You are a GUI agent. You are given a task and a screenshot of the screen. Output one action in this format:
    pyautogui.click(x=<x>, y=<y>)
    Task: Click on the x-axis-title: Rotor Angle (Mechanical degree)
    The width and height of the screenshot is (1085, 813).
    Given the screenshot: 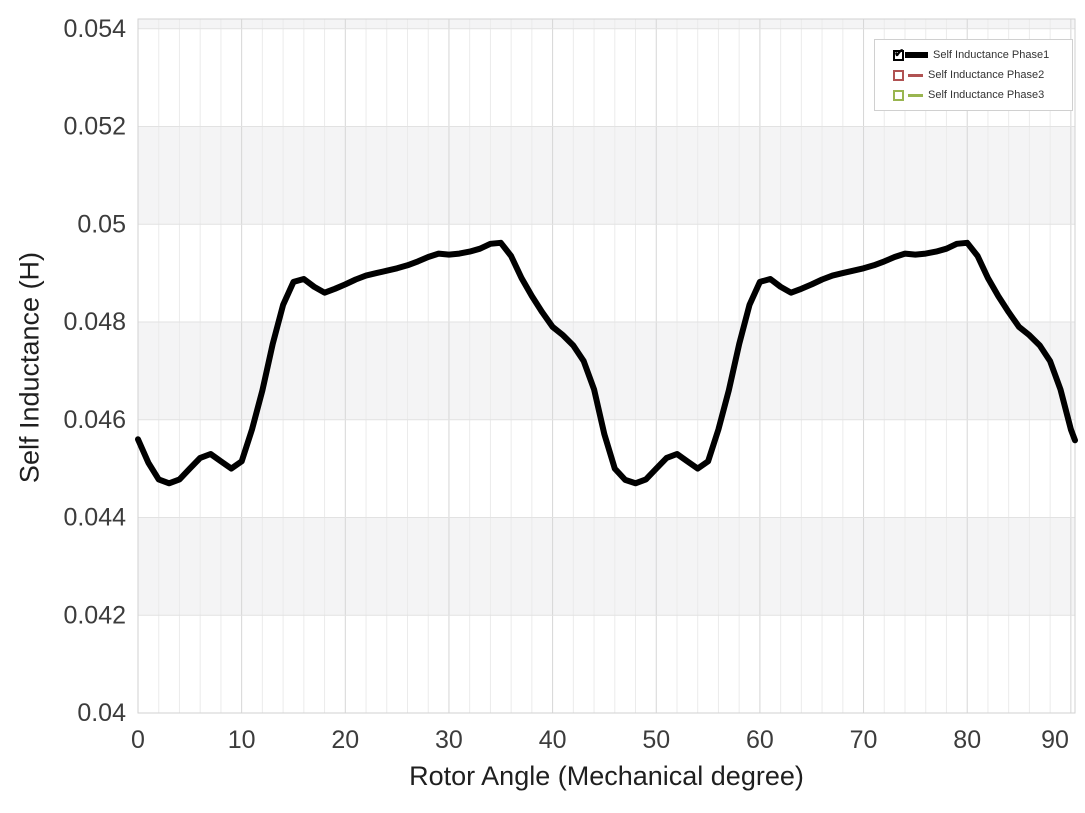 What is the action you would take?
    pyautogui.click(x=606, y=776)
    